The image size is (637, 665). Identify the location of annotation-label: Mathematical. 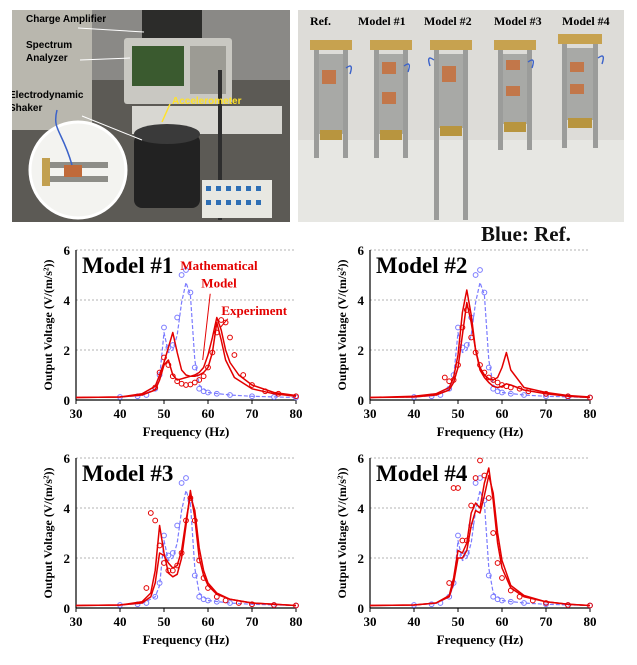
(219, 265).